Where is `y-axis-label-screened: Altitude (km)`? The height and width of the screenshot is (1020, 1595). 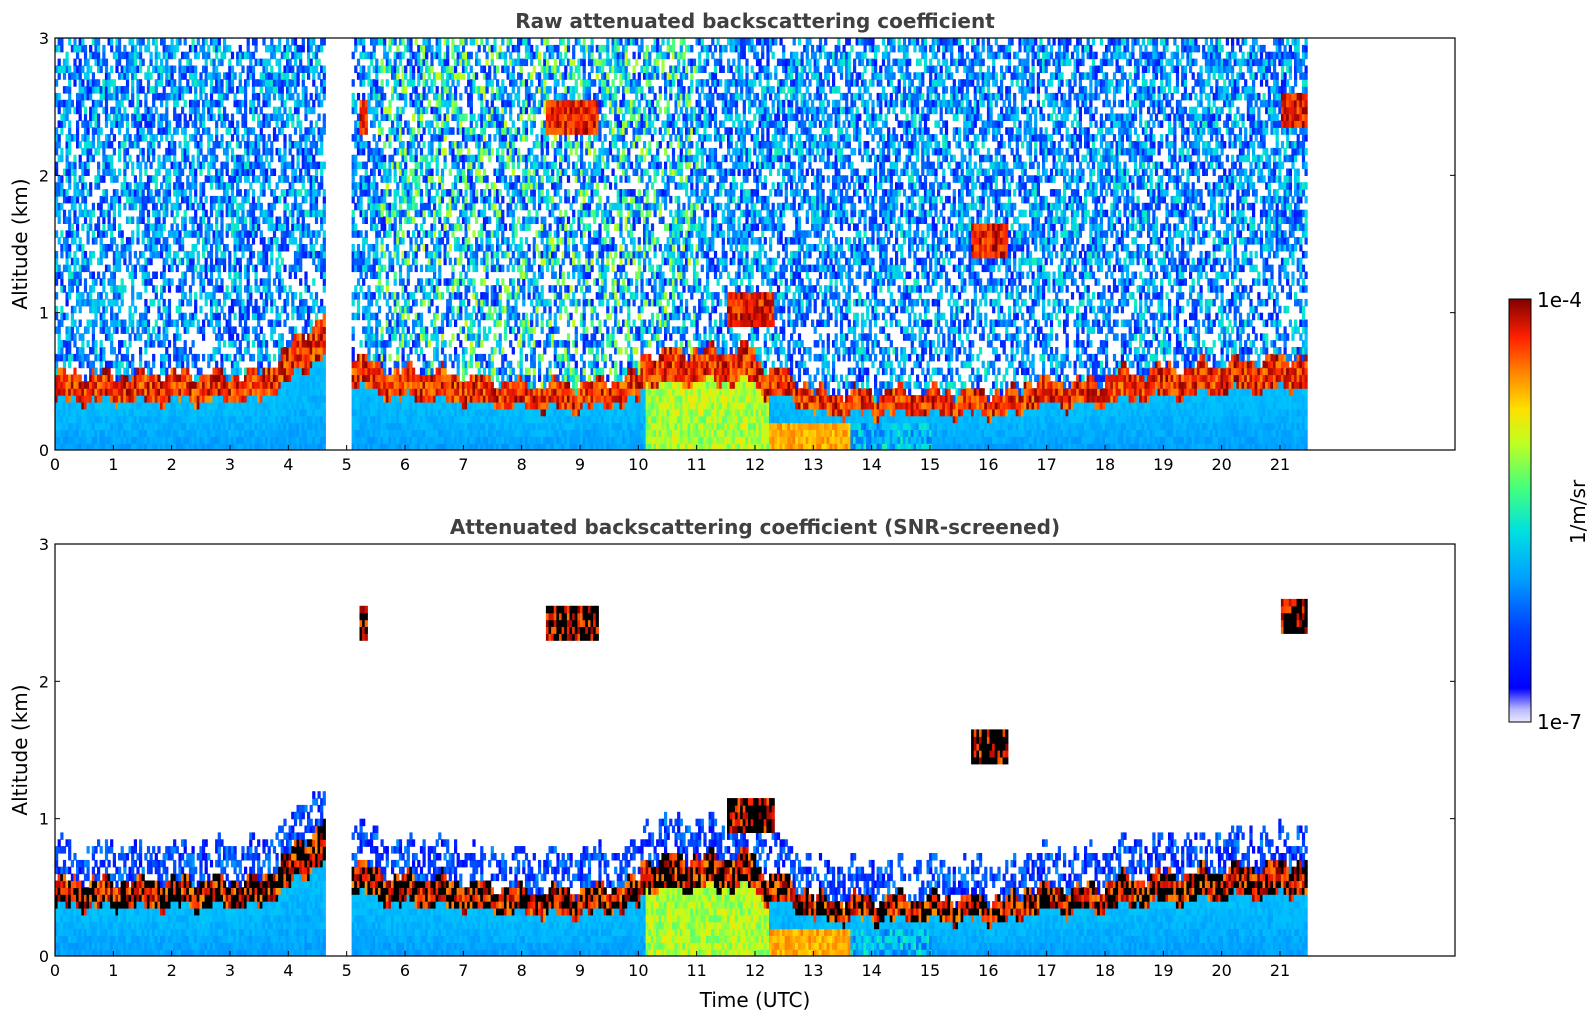
y-axis-label-screened: Altitude (km) is located at coordinates (20, 749).